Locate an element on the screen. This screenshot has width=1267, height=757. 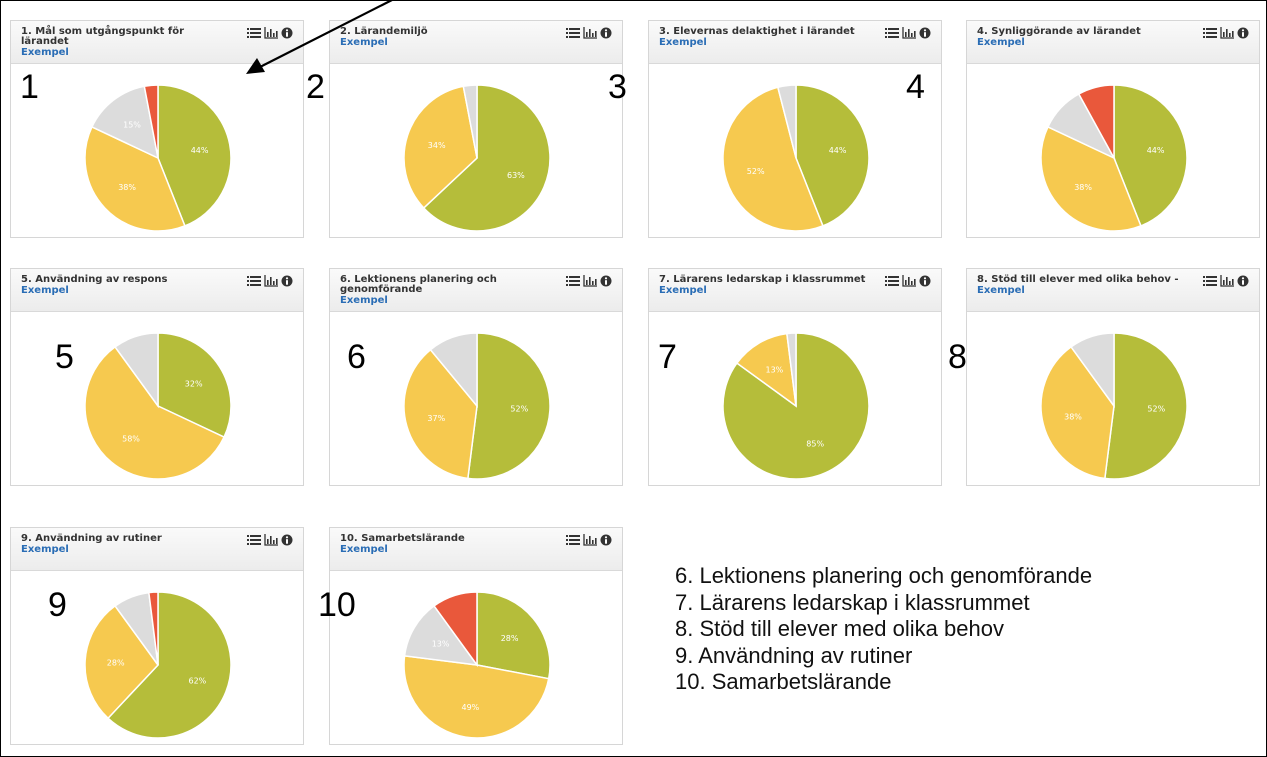
pie-chart: 52% 37% is located at coordinates (477, 406).